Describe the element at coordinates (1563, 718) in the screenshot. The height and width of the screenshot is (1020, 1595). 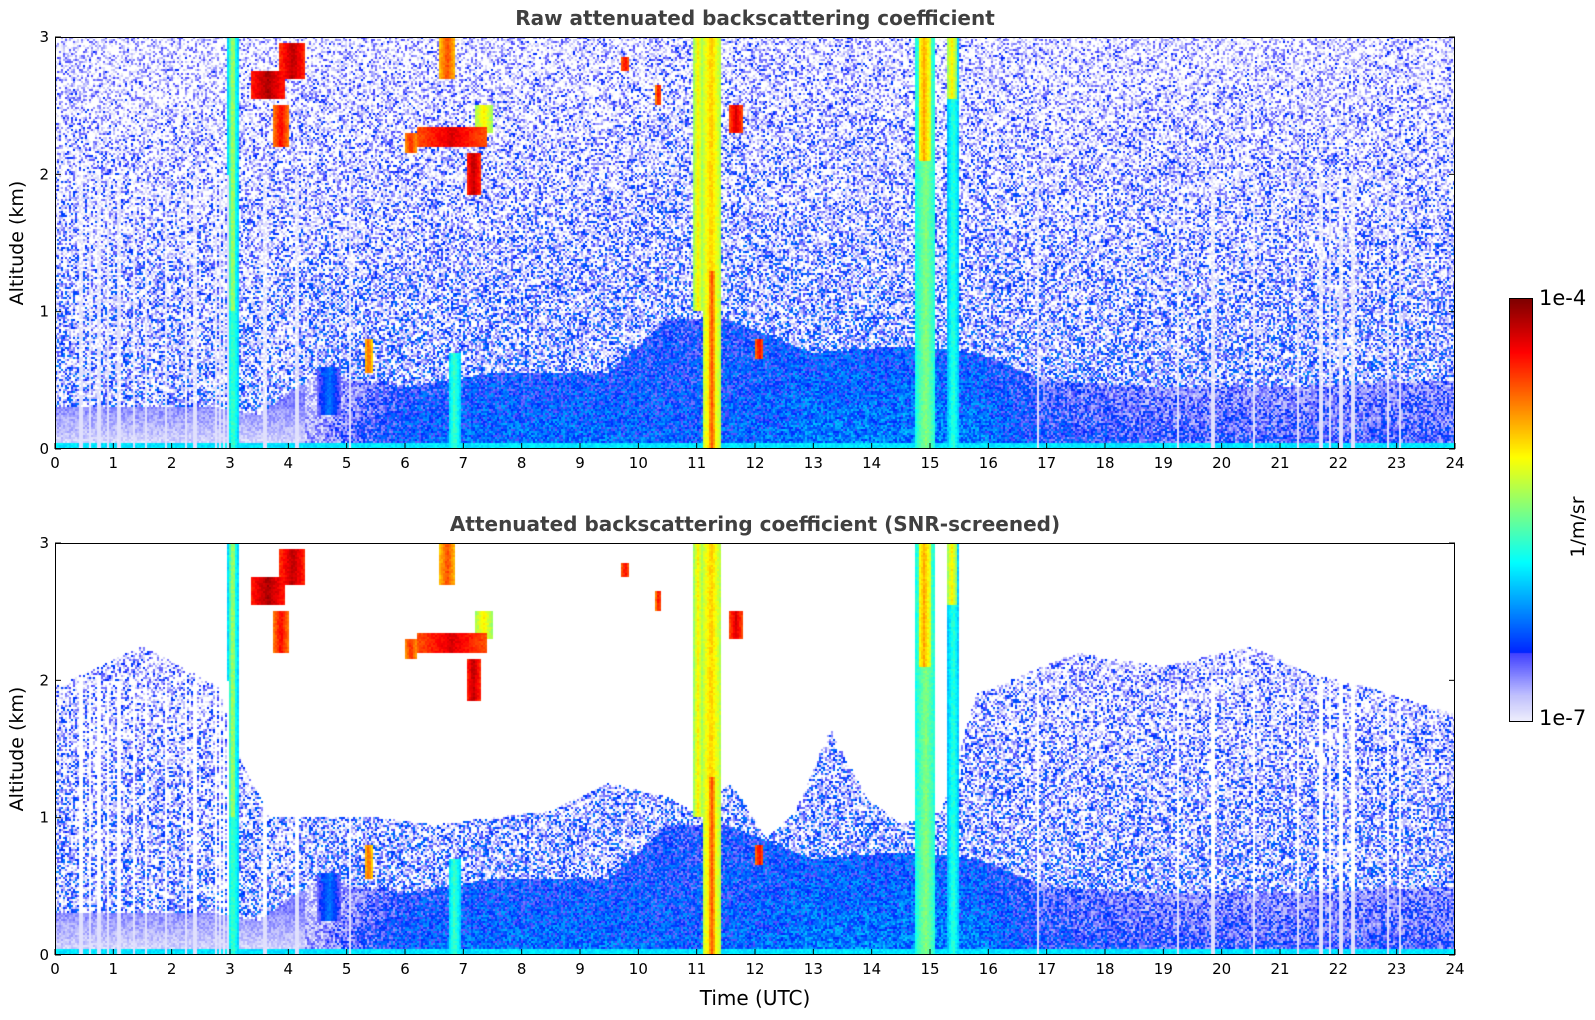
I see `colorbar-min-label: 1e-7` at that location.